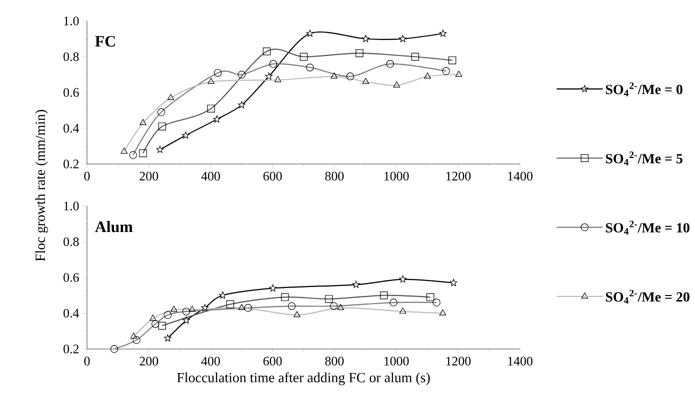 This screenshot has width=695, height=412. What do you see at coordinates (648, 297) in the screenshot?
I see `legend-label: SO$_{4}$$^{2-}$/Me = 20` at bounding box center [648, 297].